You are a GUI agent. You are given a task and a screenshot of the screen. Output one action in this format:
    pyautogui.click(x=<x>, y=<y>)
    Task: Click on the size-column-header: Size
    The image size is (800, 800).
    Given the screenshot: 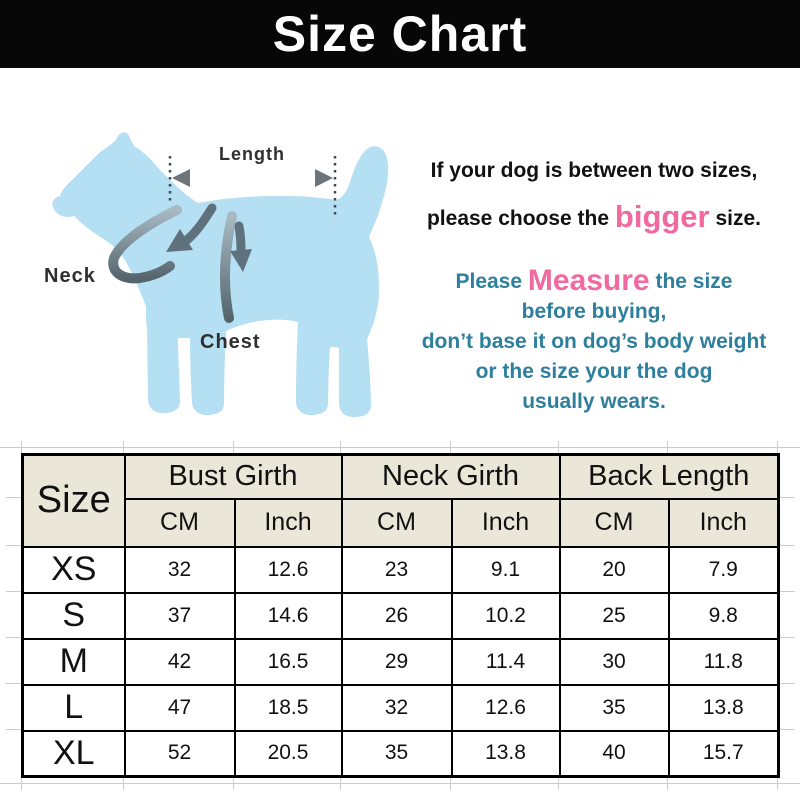 What is the action you would take?
    pyautogui.click(x=73, y=500)
    